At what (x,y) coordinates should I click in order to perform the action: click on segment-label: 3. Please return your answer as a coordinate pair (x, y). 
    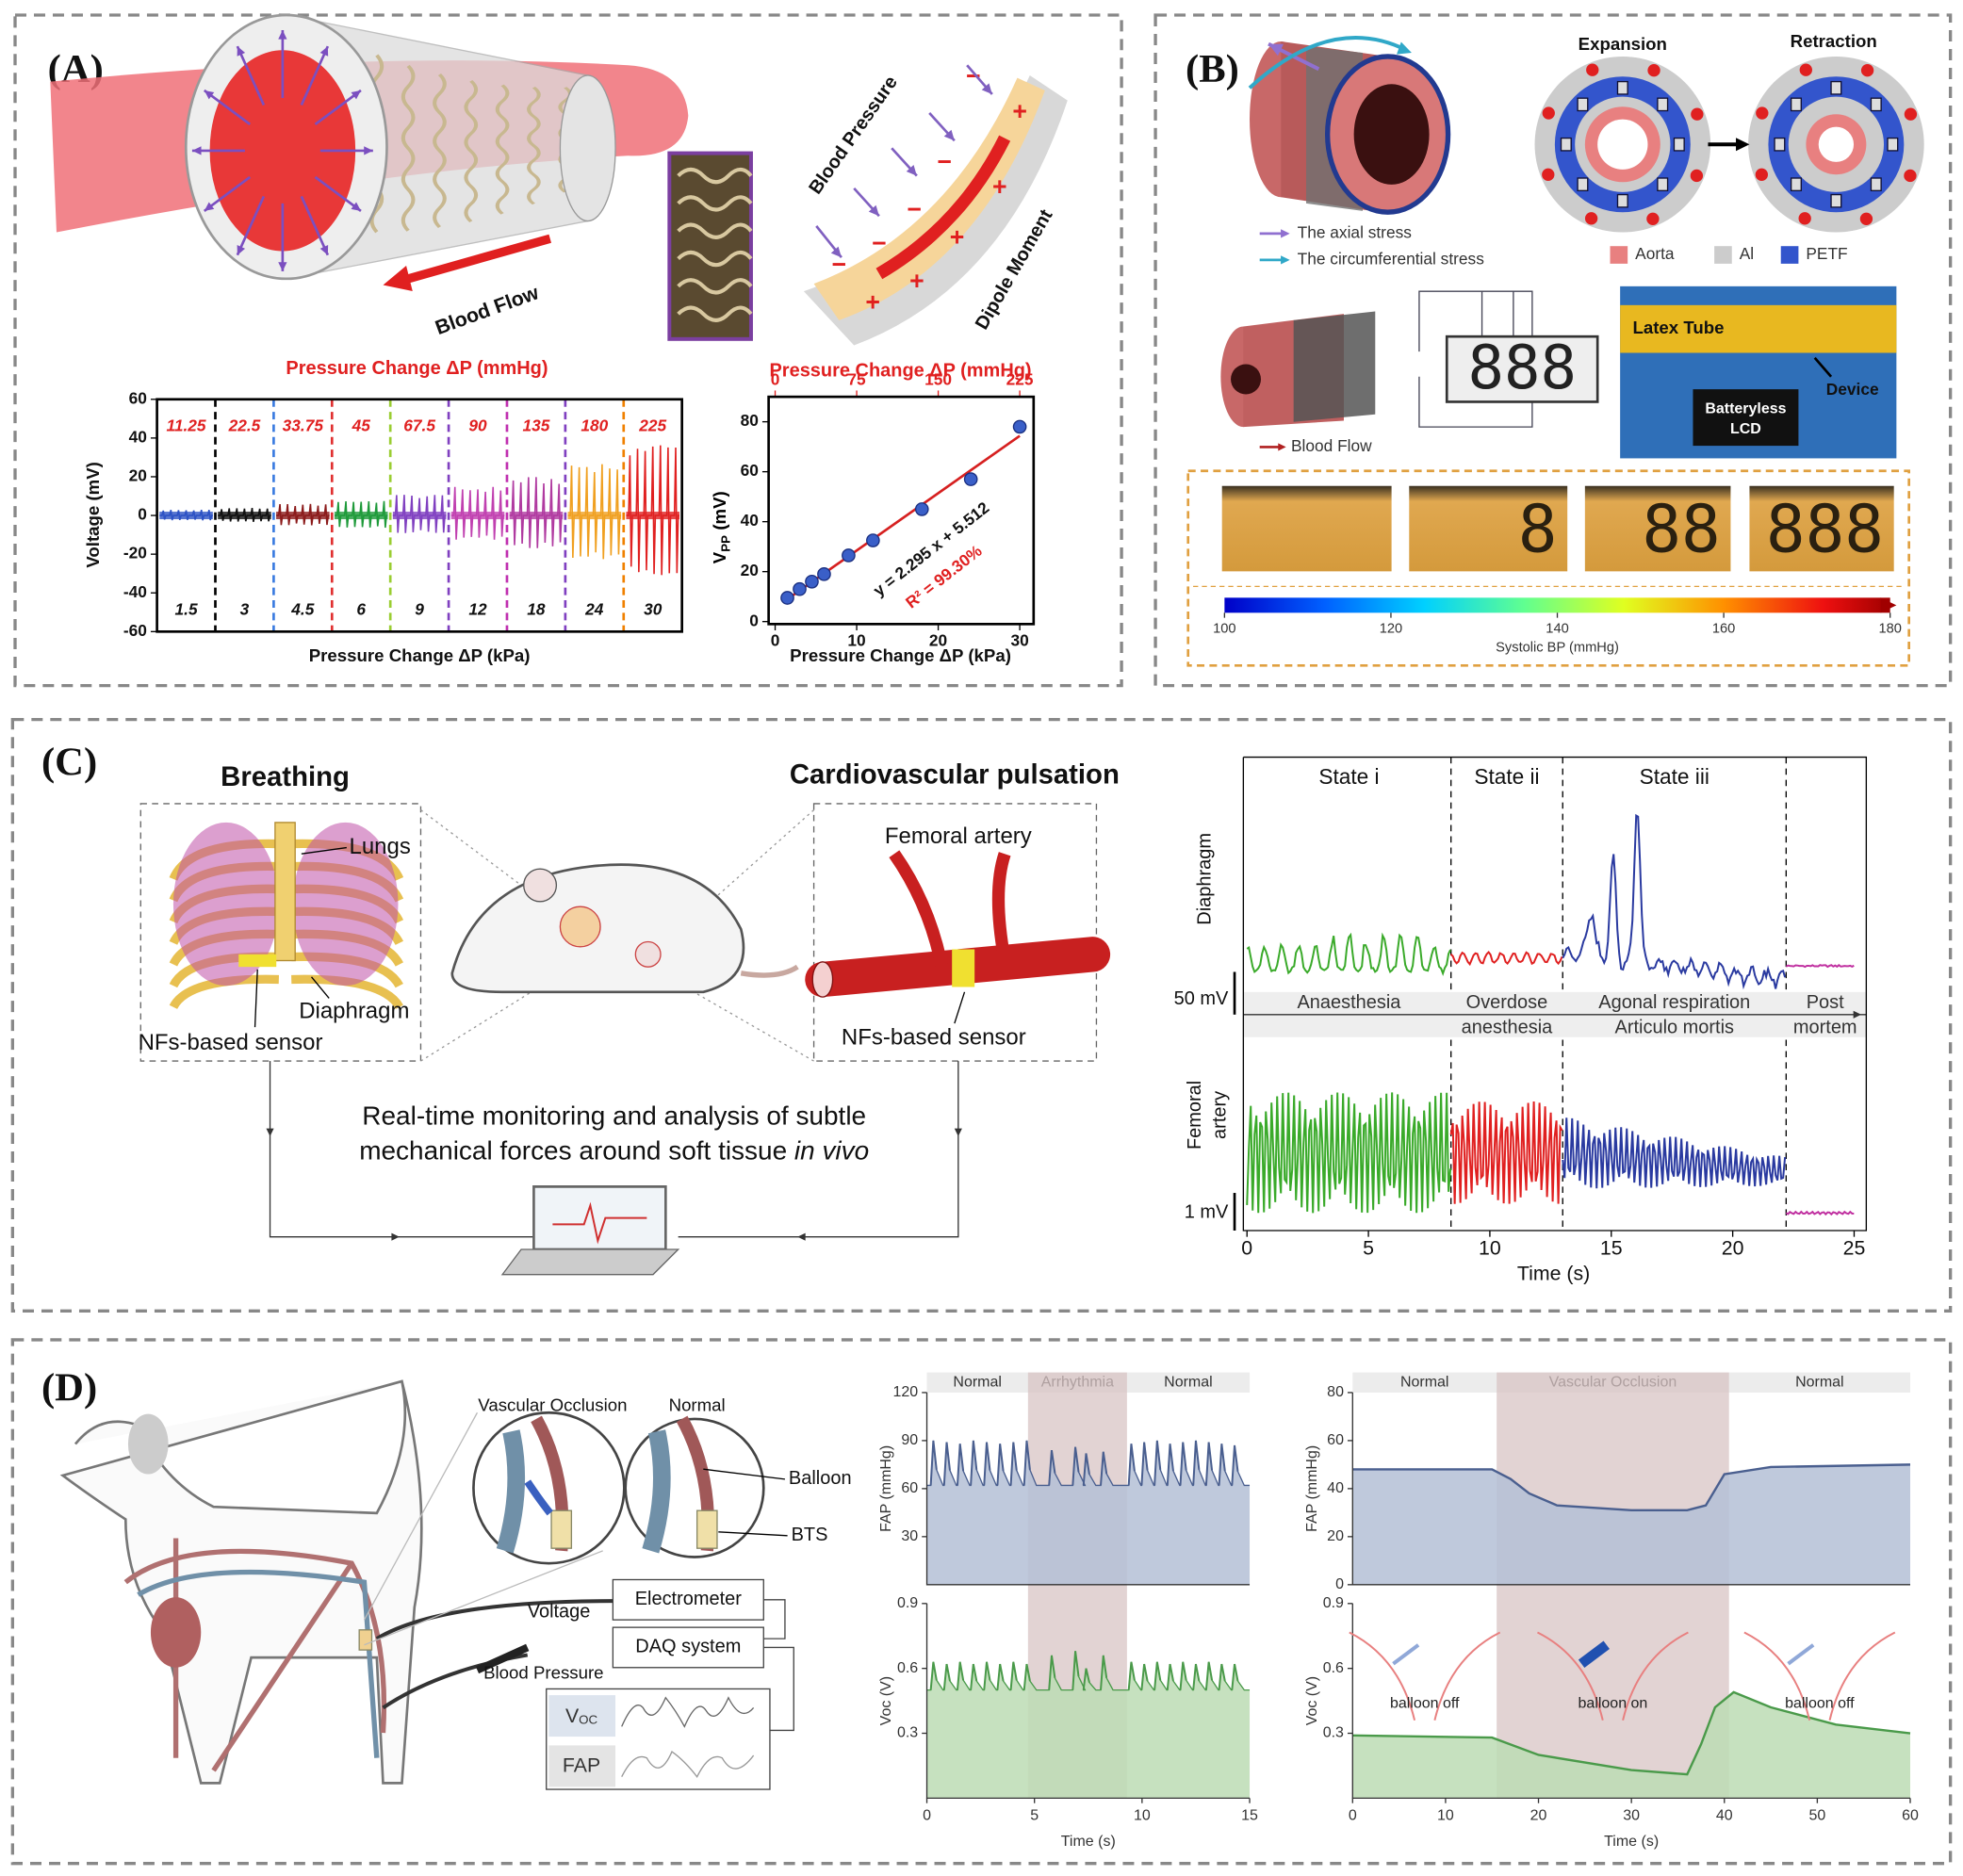
    Looking at the image, I should click on (245, 608).